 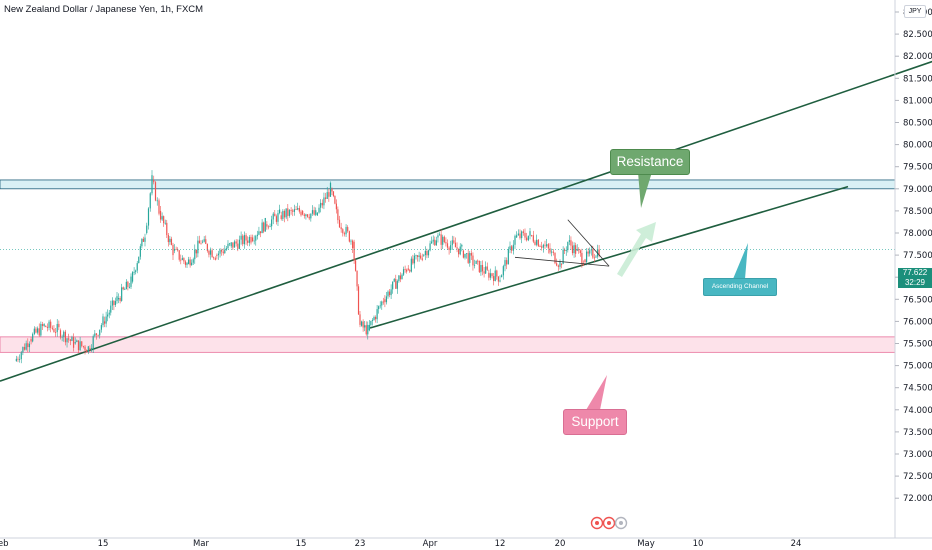 I want to click on price-tick-label: 76.500, so click(x=917, y=300).